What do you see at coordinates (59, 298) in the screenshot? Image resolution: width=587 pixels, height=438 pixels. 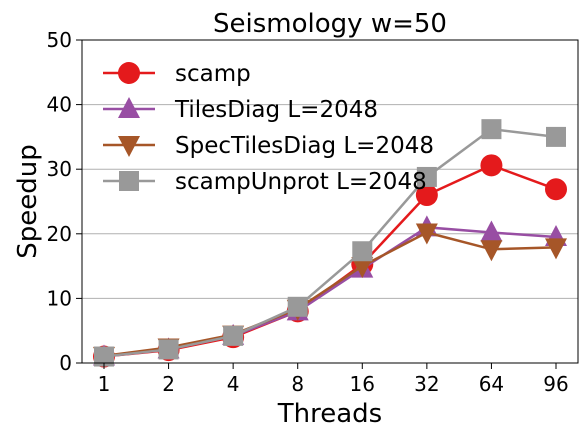 I see `y-tick-label: 10` at bounding box center [59, 298].